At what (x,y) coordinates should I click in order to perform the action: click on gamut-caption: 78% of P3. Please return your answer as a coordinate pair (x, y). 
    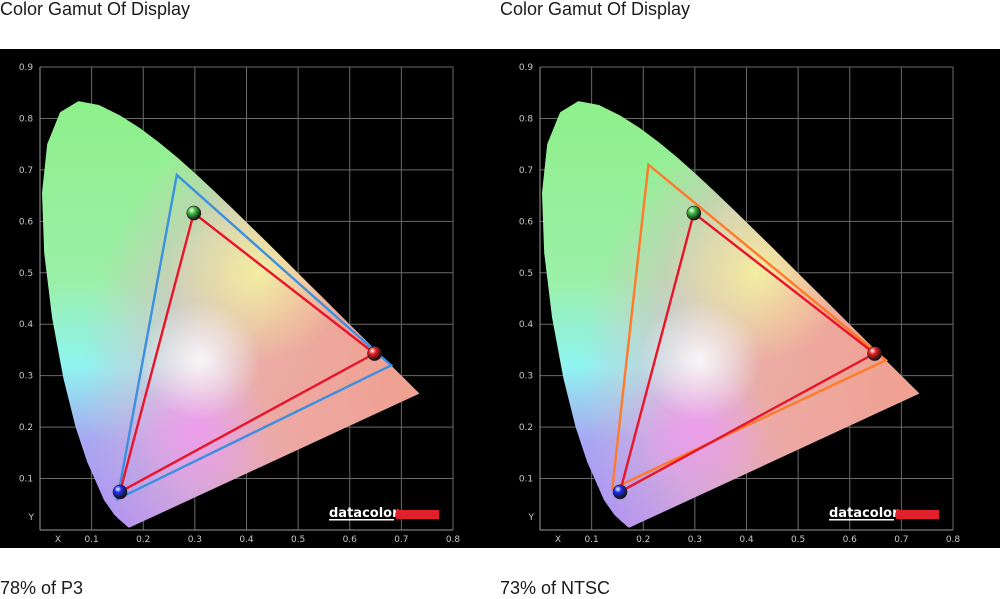
    Looking at the image, I should click on (42, 588).